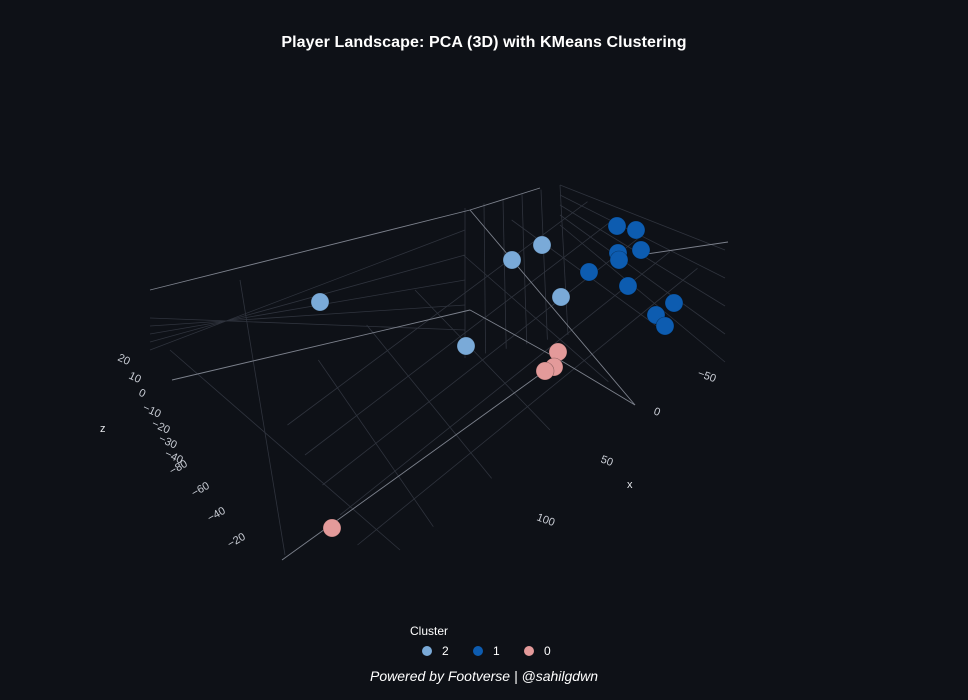 The image size is (968, 700). I want to click on z-tick-label: 10, so click(135, 378).